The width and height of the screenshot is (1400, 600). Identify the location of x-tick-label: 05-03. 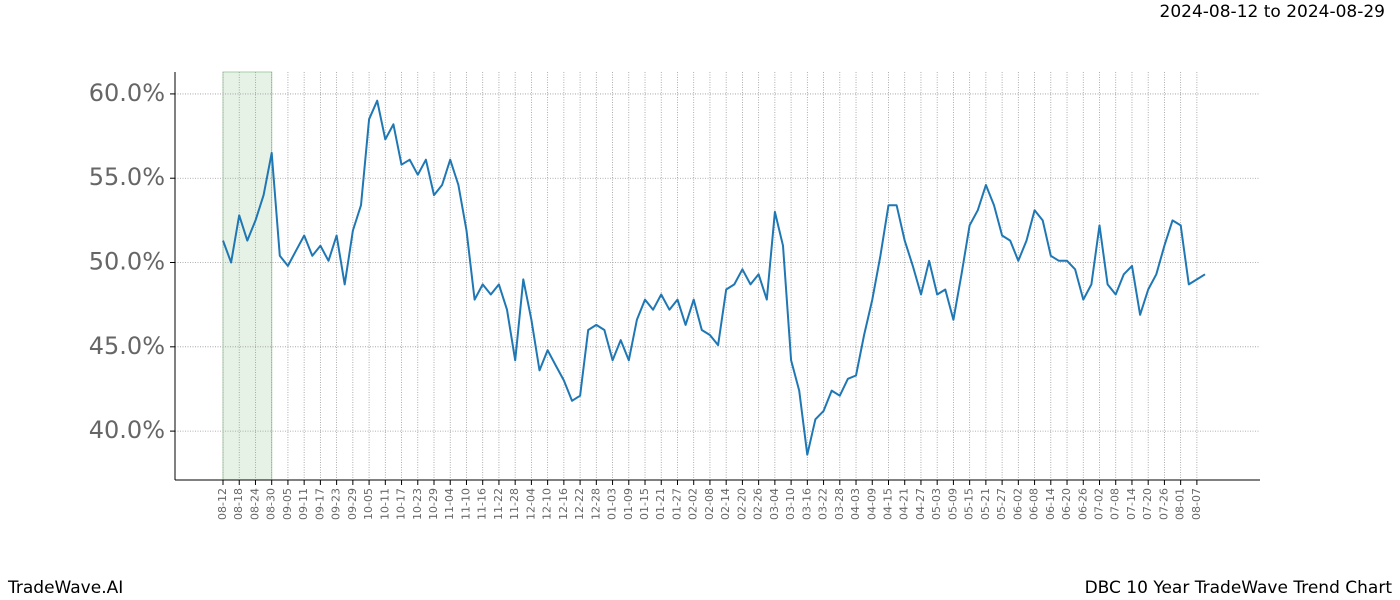
(936, 504).